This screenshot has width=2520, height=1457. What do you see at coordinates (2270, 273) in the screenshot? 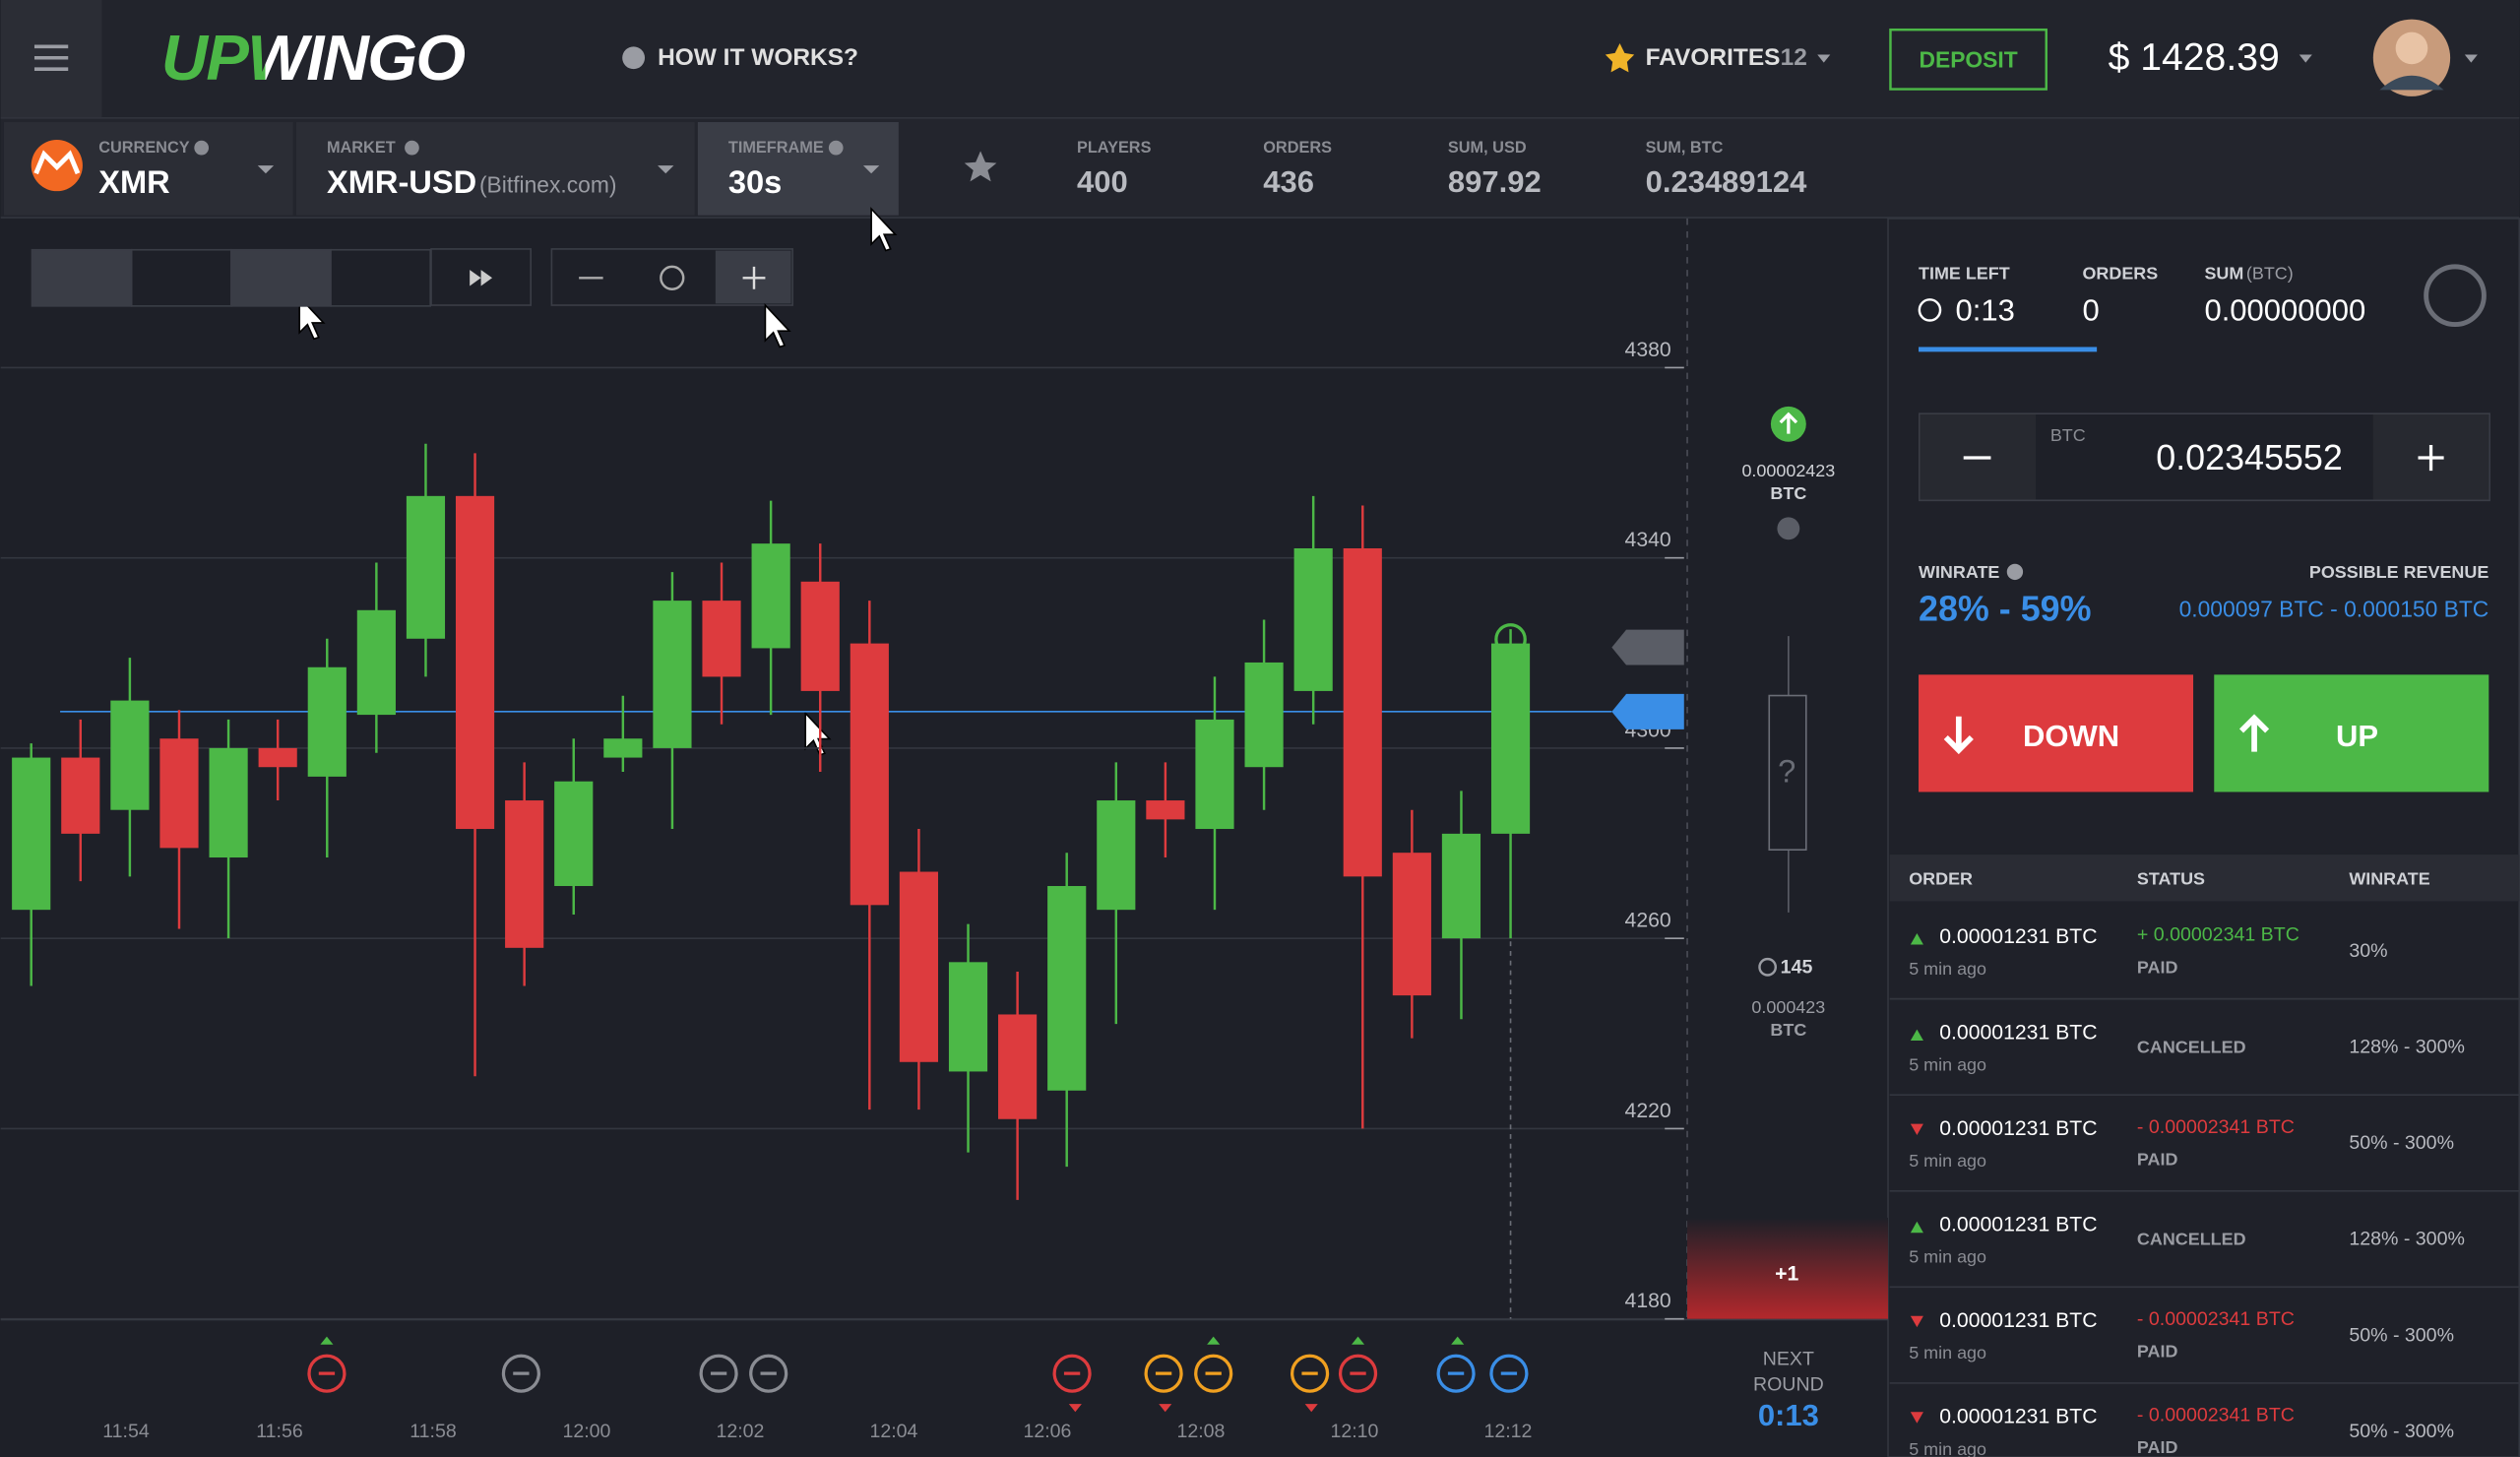
I see `panel-unit: (BTC)` at bounding box center [2270, 273].